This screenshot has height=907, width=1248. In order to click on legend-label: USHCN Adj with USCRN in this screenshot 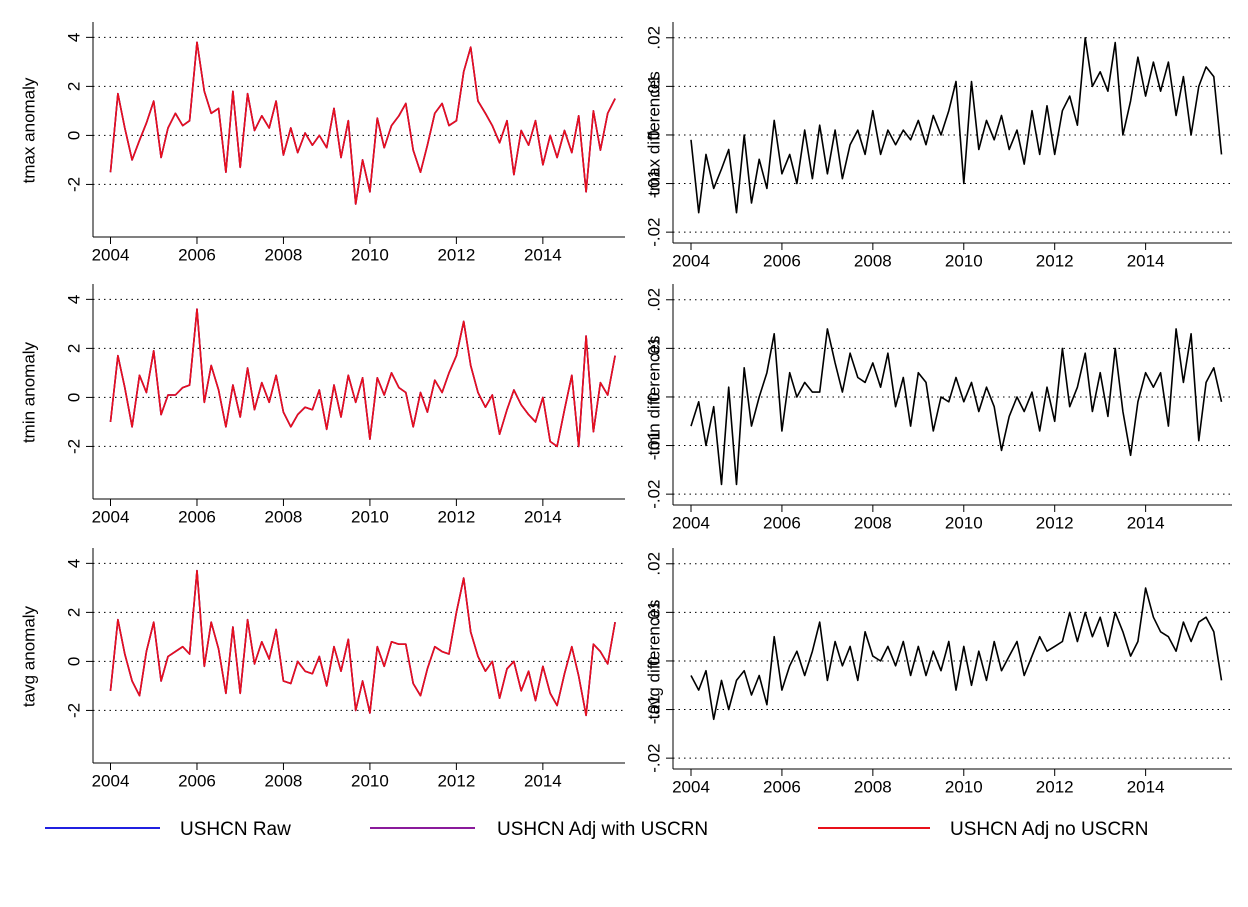, I will do `click(602, 829)`.